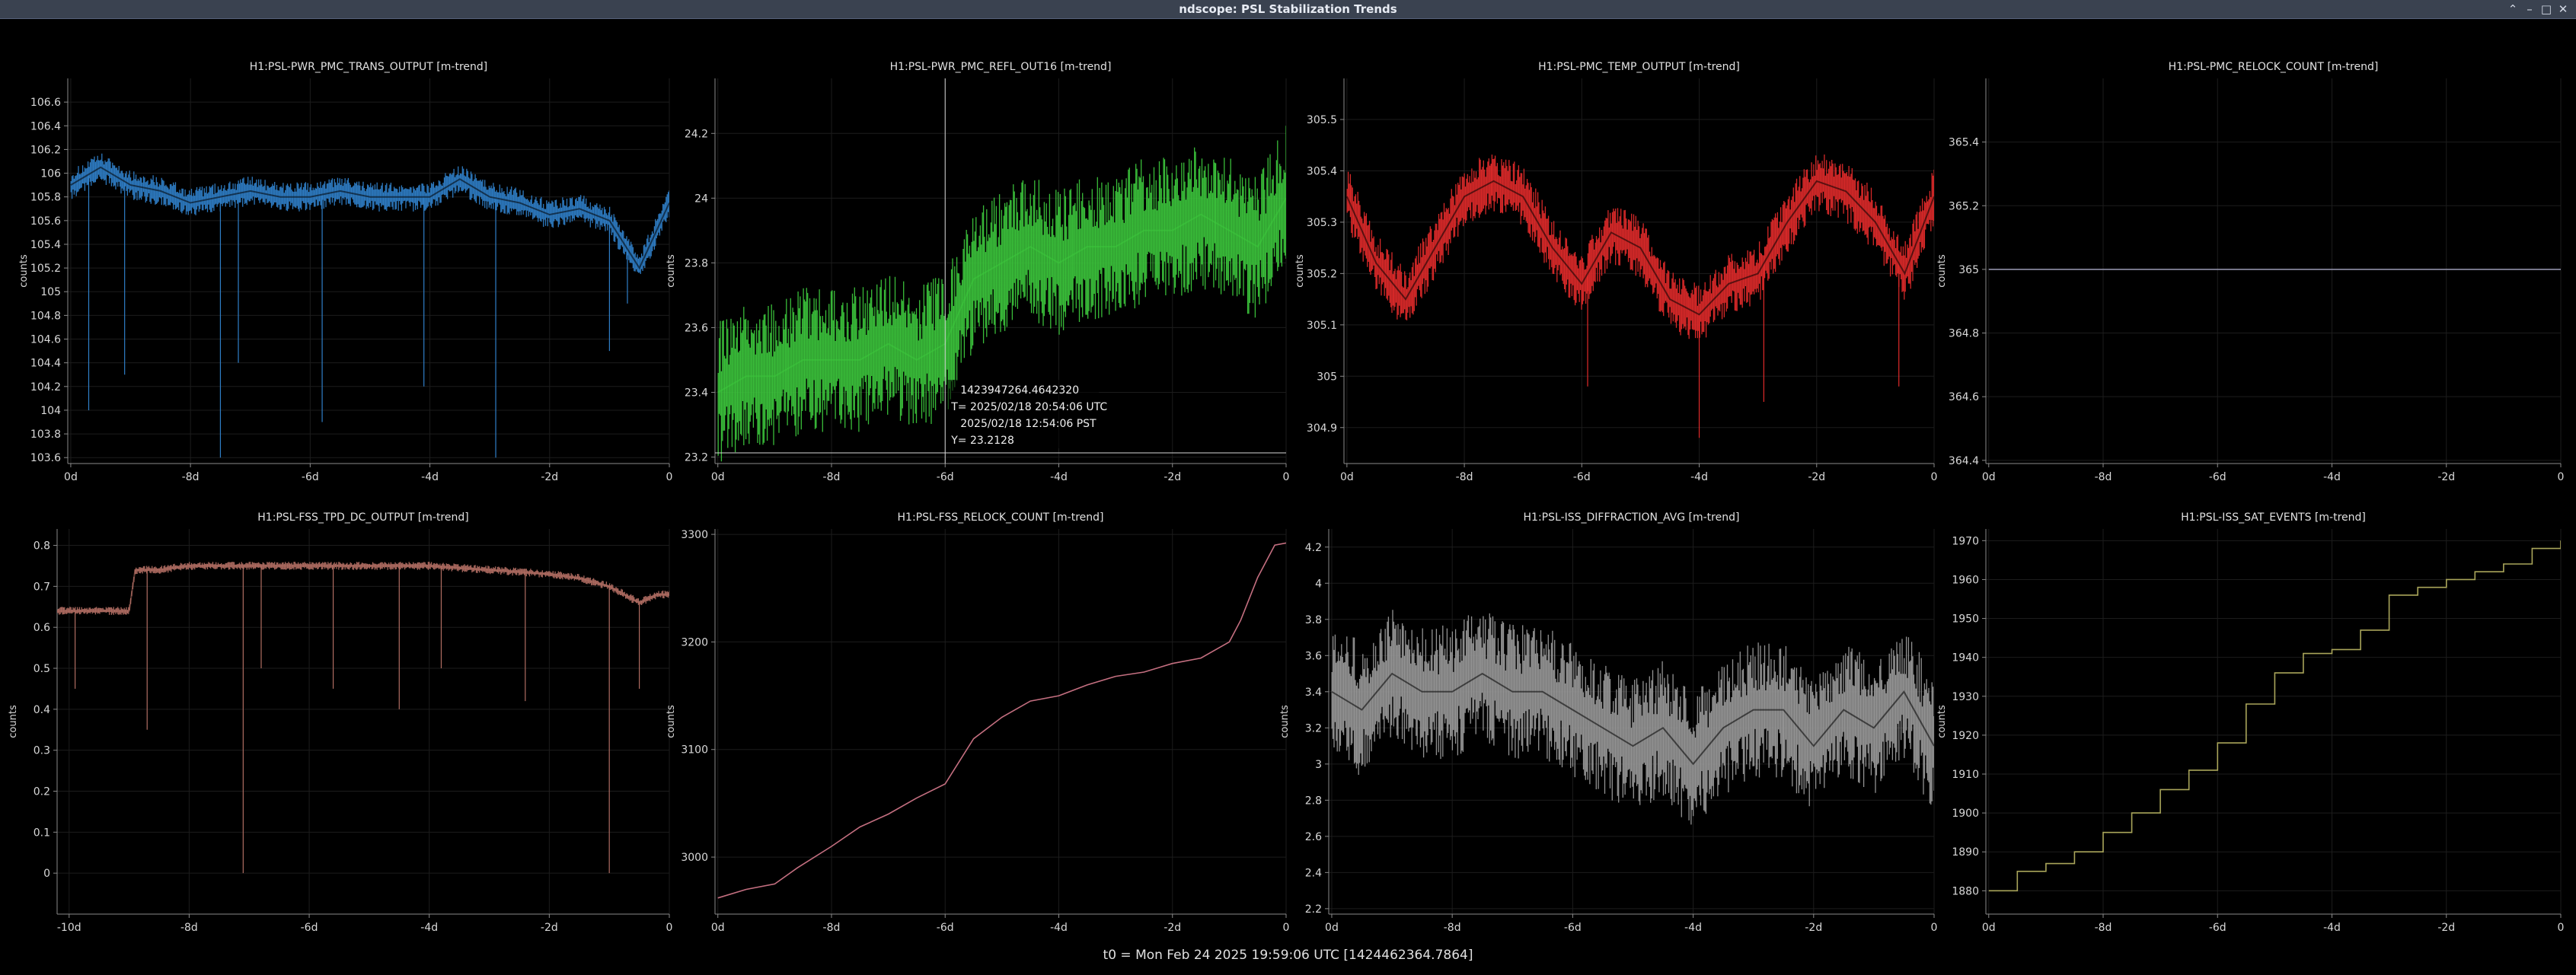 Image resolution: width=2576 pixels, height=975 pixels. Describe the element at coordinates (694, 642) in the screenshot. I see `y-tick-label: 3200` at that location.